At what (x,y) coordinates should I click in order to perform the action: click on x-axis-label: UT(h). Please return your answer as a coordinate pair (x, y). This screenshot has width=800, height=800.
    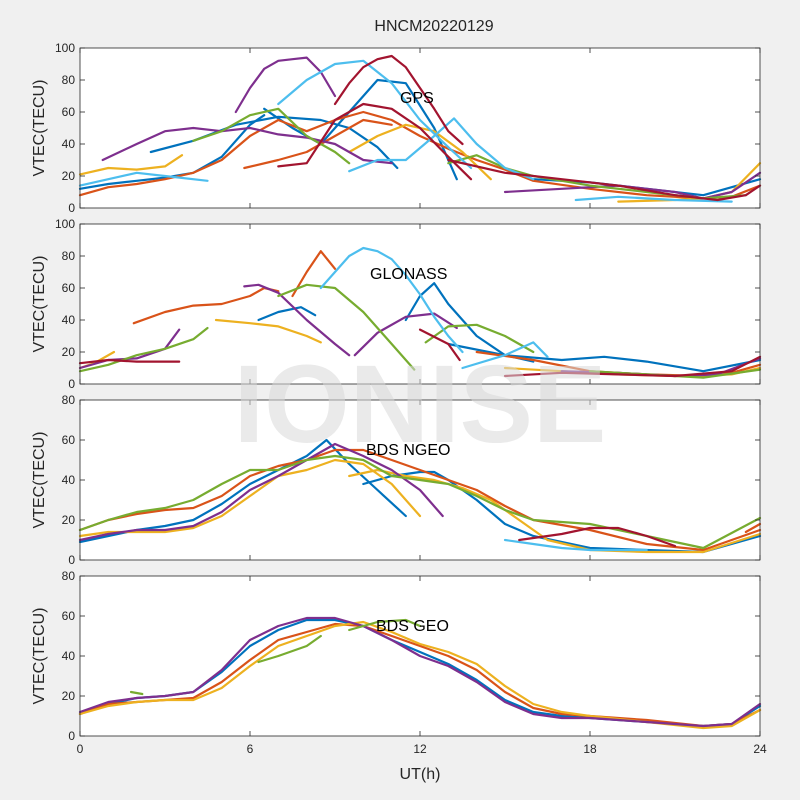
    Looking at the image, I should click on (420, 774).